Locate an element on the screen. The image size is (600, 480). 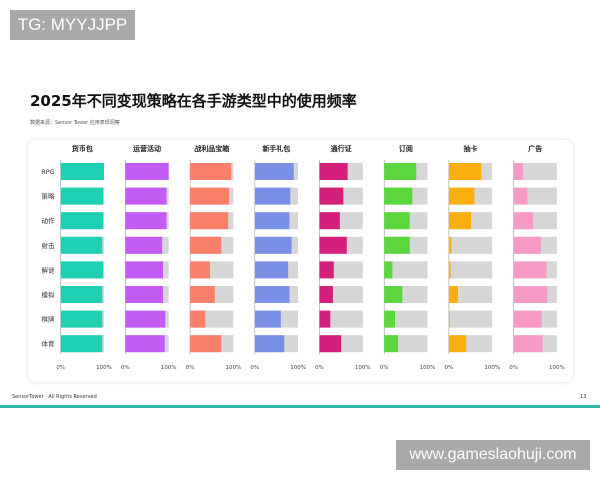
panel-header: 订阅 is located at coordinates (406, 148).